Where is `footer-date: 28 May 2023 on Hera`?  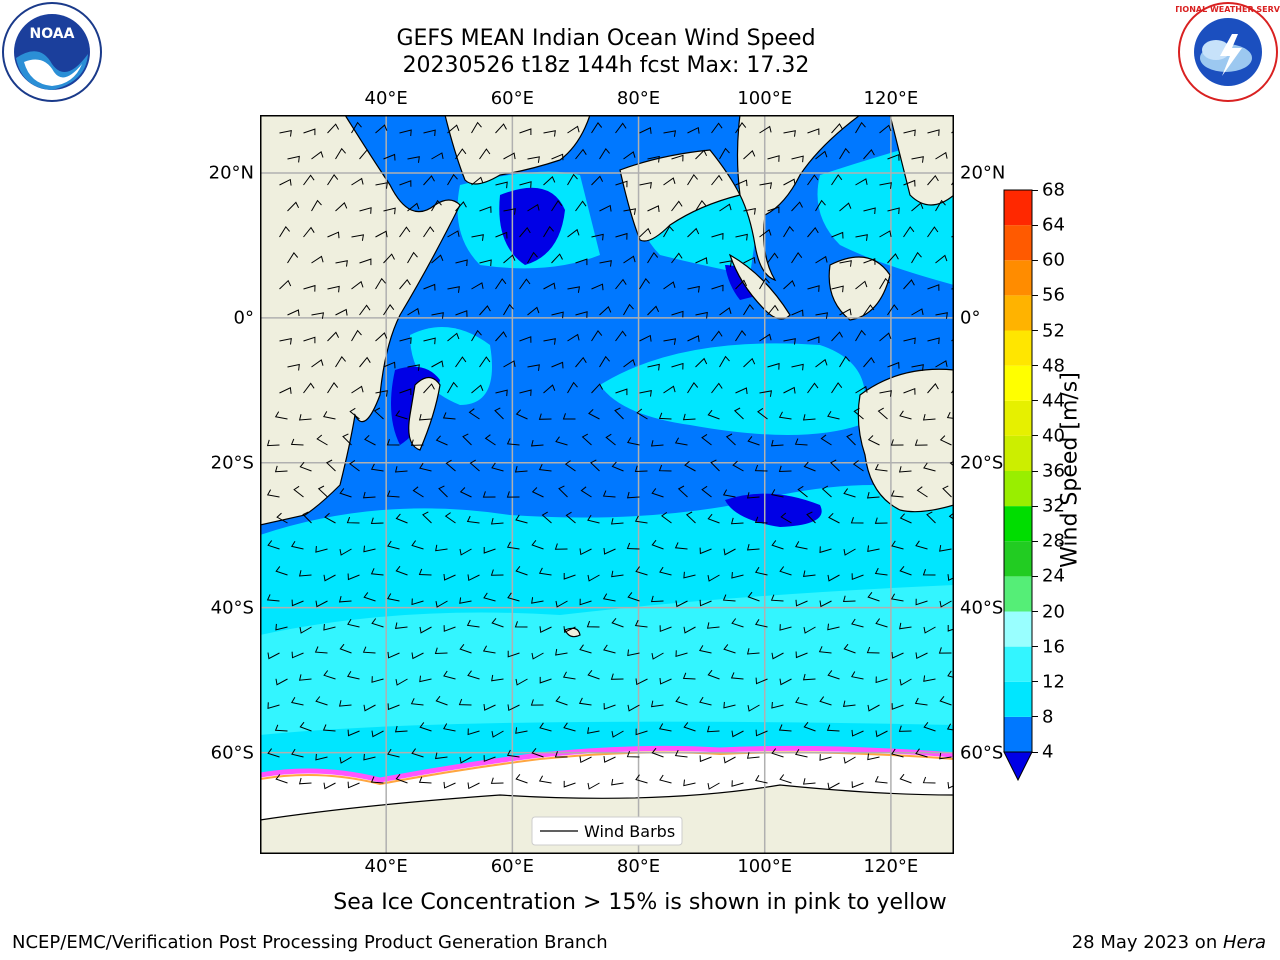 footer-date: 28 May 2023 on Hera is located at coordinates (1169, 942).